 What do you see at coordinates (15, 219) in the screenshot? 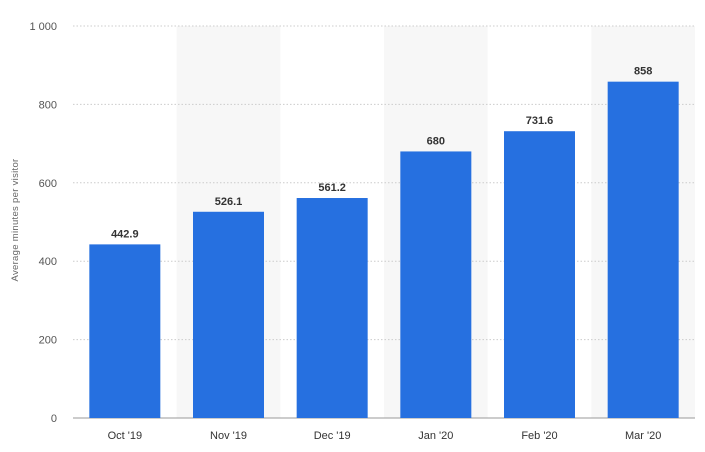
I see `y-axis-title: Average minutes per visitor` at bounding box center [15, 219].